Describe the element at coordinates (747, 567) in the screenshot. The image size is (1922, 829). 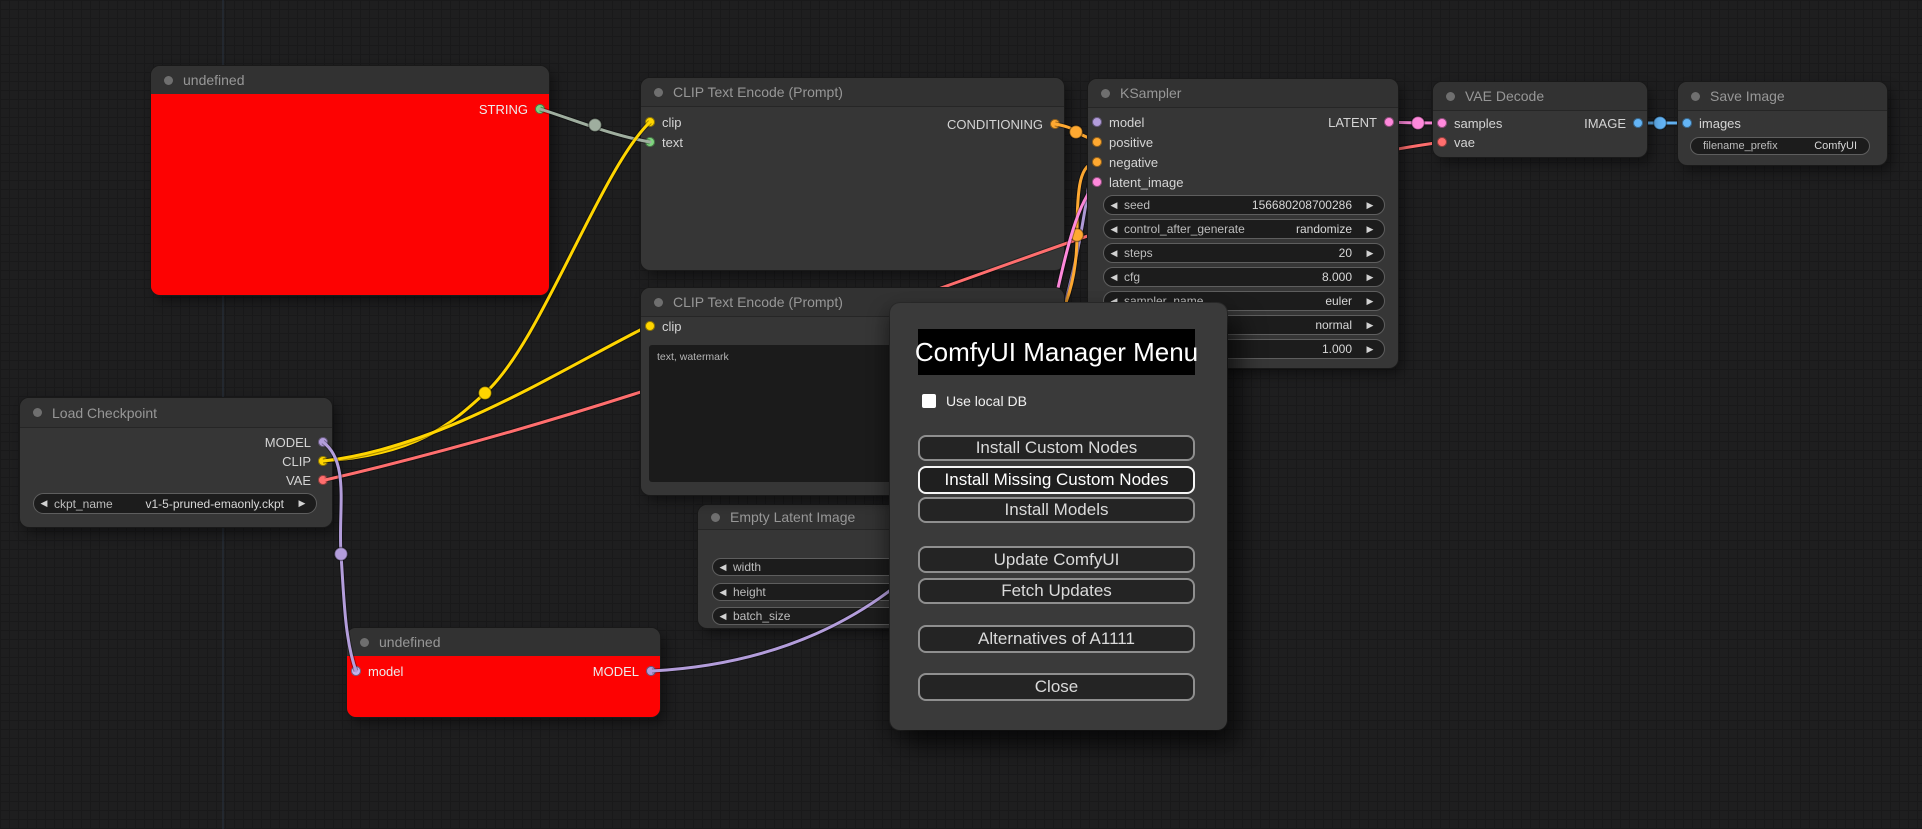
I see `widget-label: width` at that location.